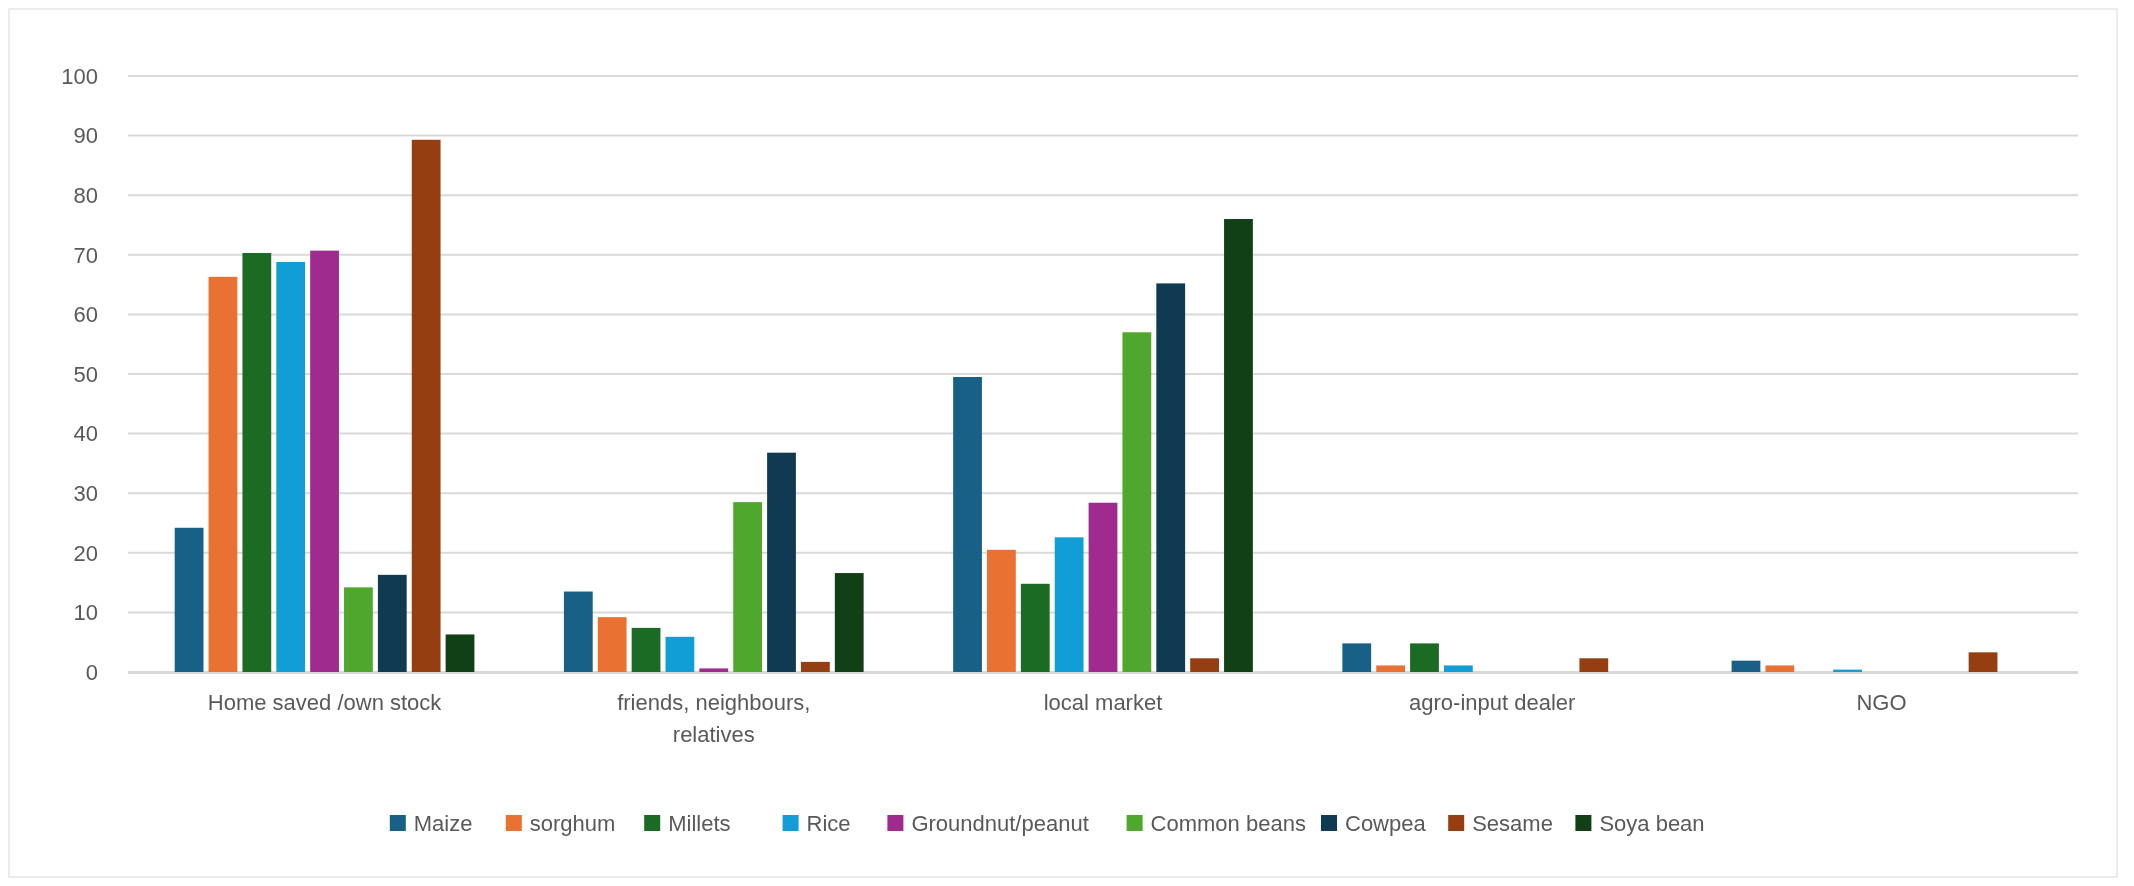 Image resolution: width=2134 pixels, height=886 pixels. I want to click on y-tick-label: 0, so click(91, 672).